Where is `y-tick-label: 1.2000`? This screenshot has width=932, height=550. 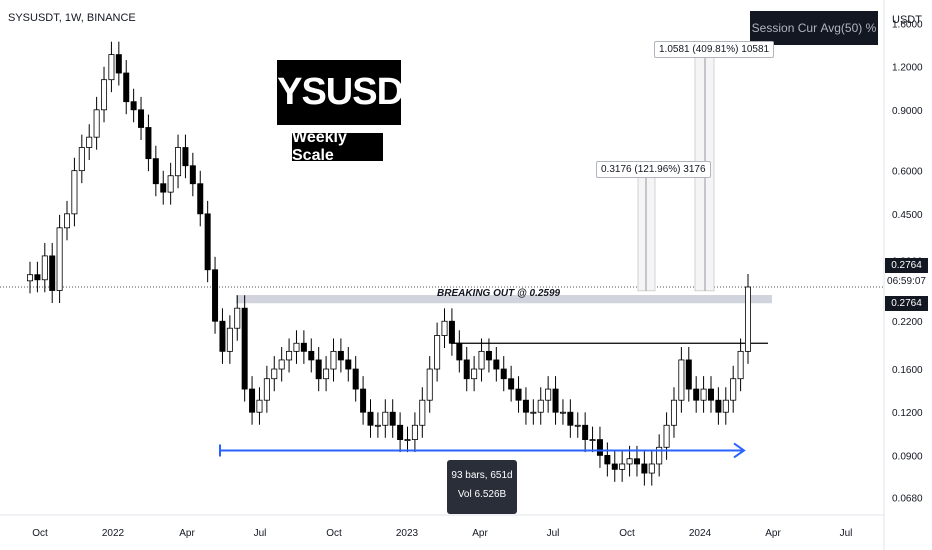 y-tick-label: 1.2000 is located at coordinates (907, 68).